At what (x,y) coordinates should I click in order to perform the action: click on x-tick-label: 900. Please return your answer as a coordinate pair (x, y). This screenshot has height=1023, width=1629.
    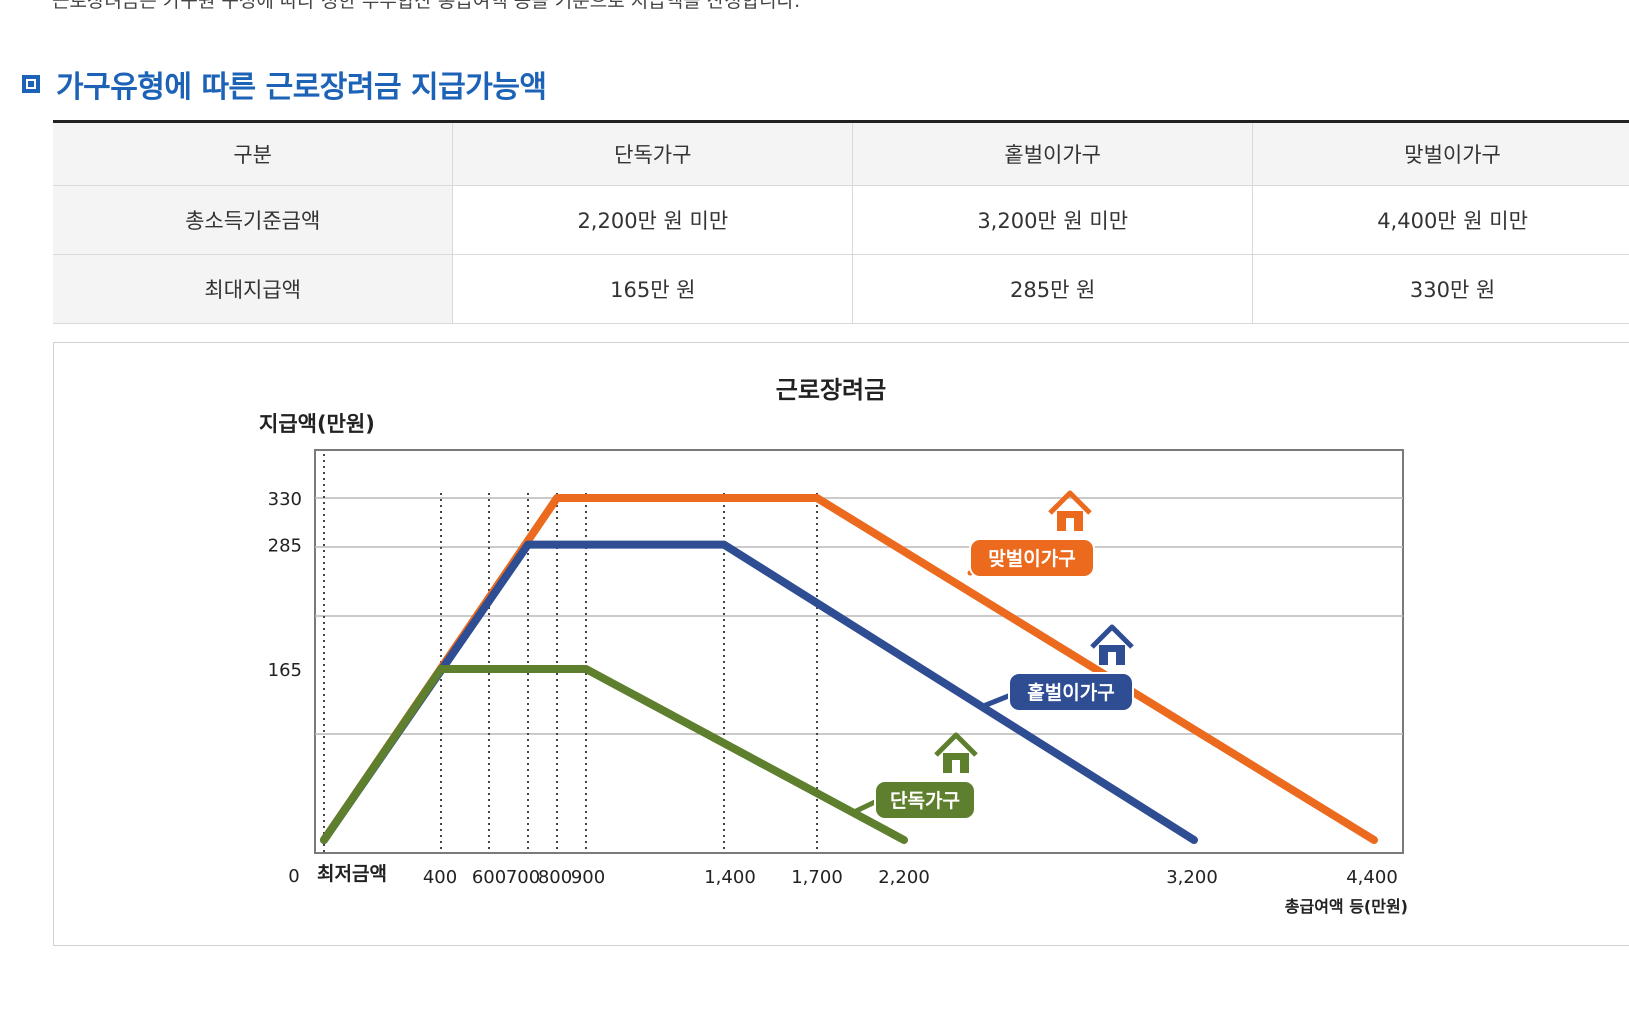
    Looking at the image, I should click on (588, 877).